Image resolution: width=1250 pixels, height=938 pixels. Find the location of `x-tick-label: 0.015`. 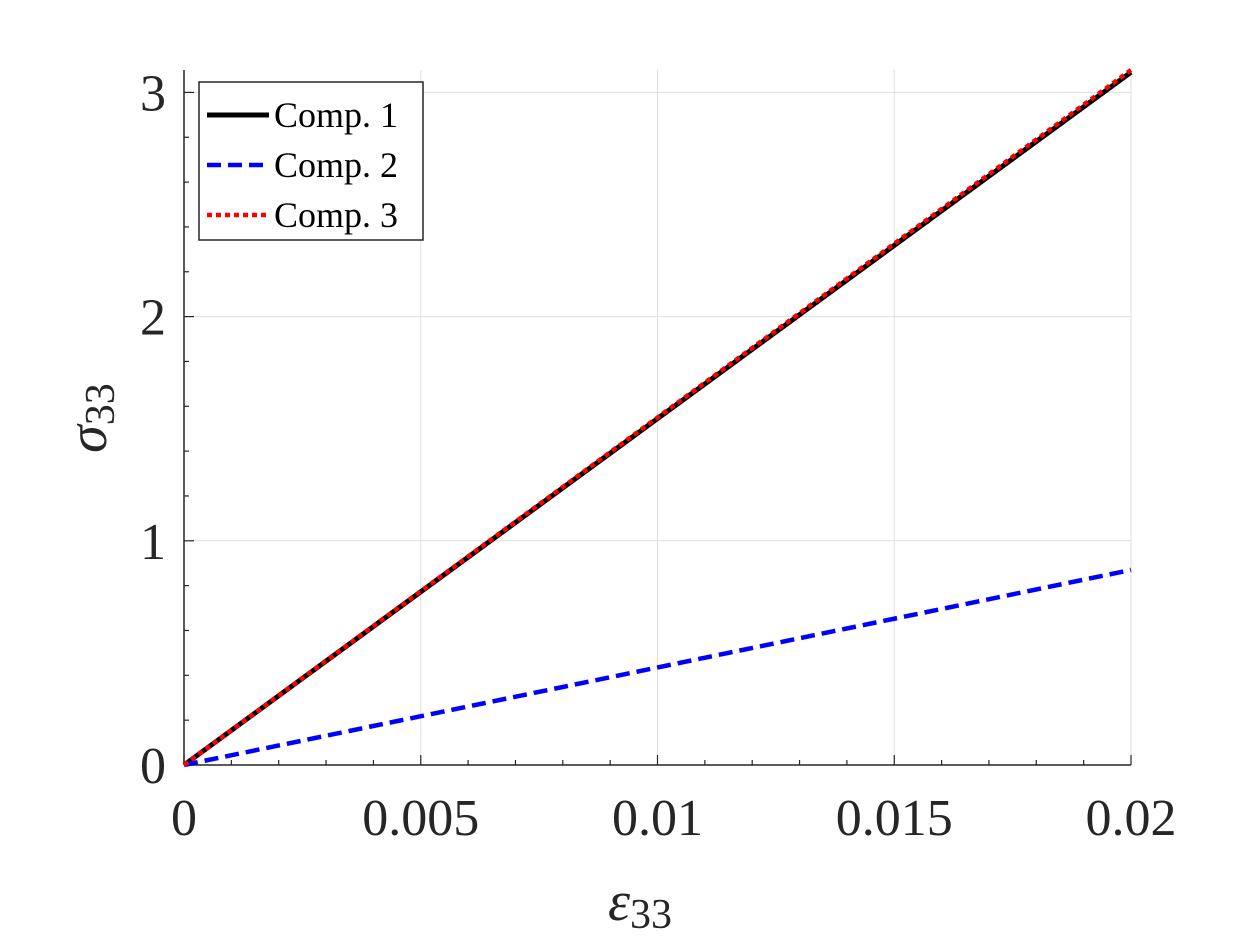

x-tick-label: 0.015 is located at coordinates (894, 818).